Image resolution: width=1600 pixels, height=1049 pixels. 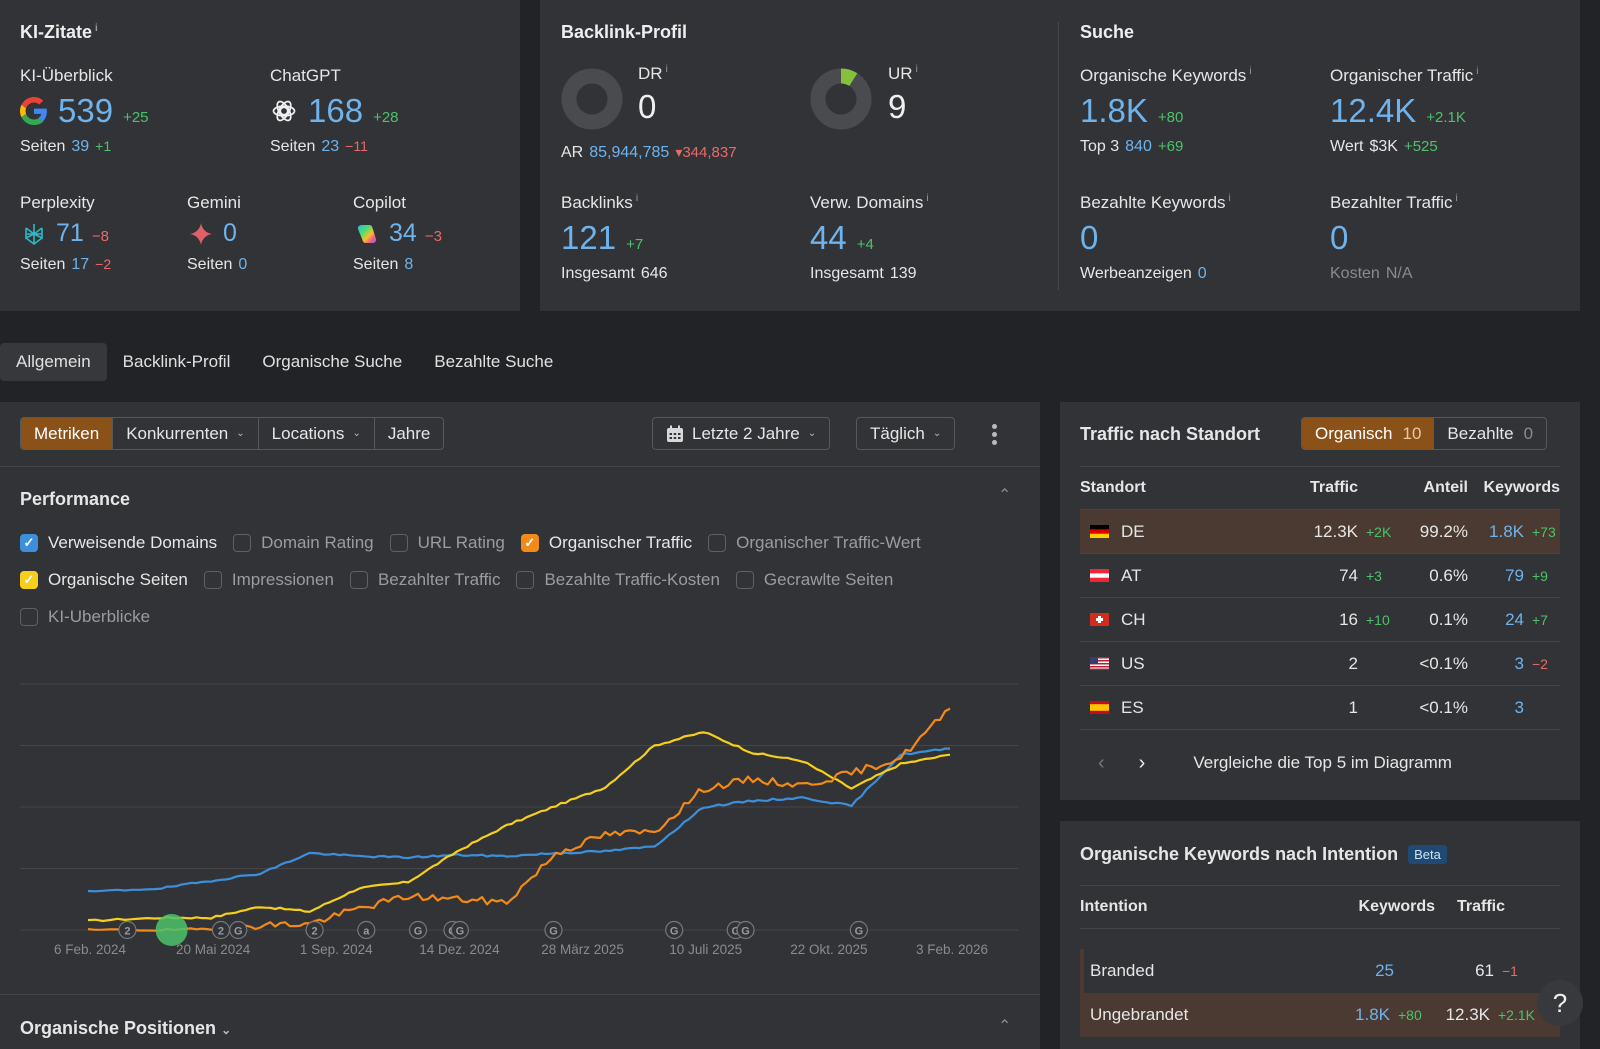 I want to click on tab-backlink-profil: Backlink-Profil, so click(x=176, y=361).